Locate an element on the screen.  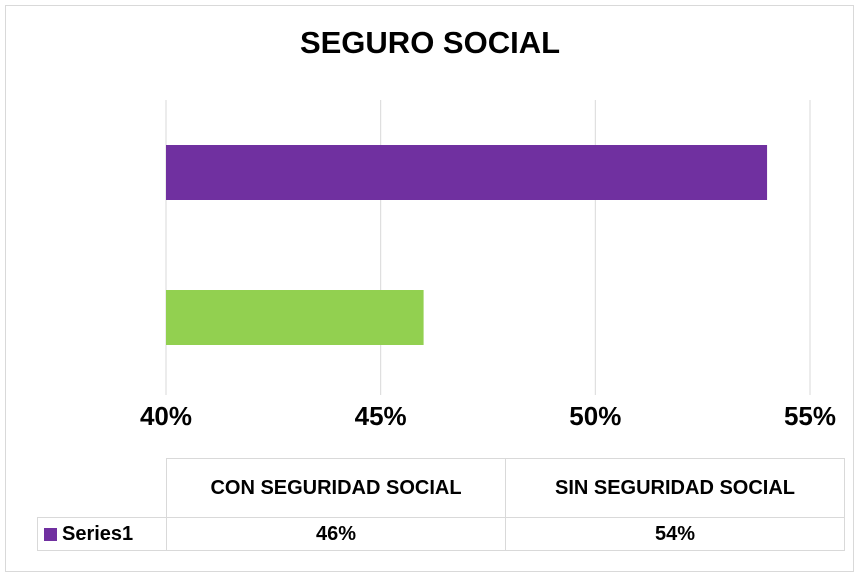
x-tick-label: 40% is located at coordinates (166, 416).